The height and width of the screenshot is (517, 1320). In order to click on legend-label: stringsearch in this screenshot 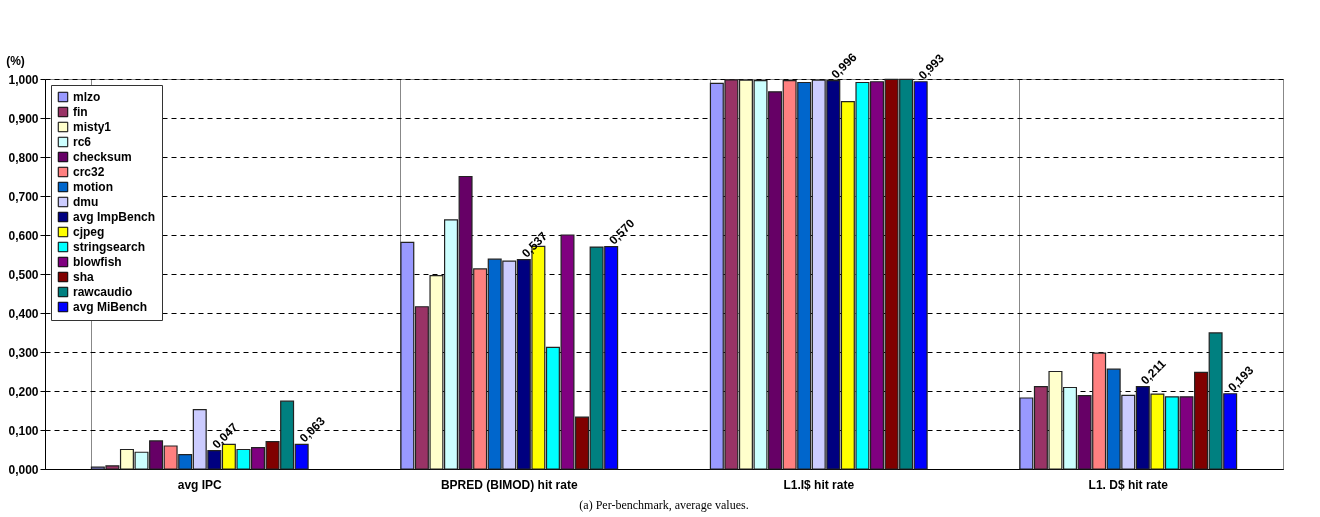, I will do `click(109, 247)`.